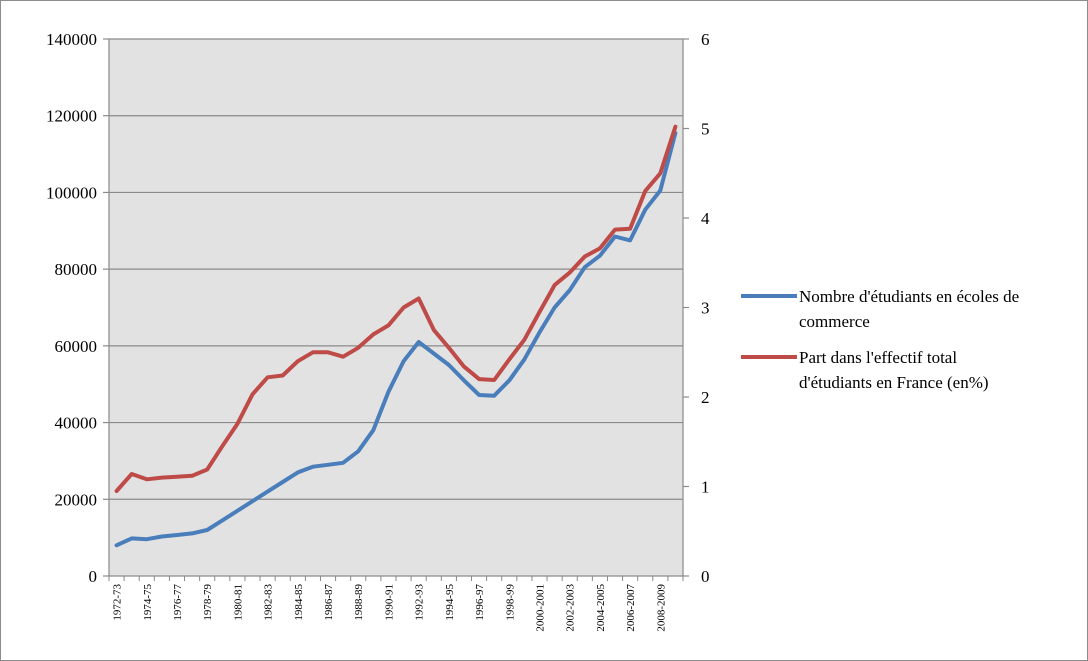 The image size is (1088, 661). What do you see at coordinates (76, 269) in the screenshot?
I see `left-tick-label: 80000` at bounding box center [76, 269].